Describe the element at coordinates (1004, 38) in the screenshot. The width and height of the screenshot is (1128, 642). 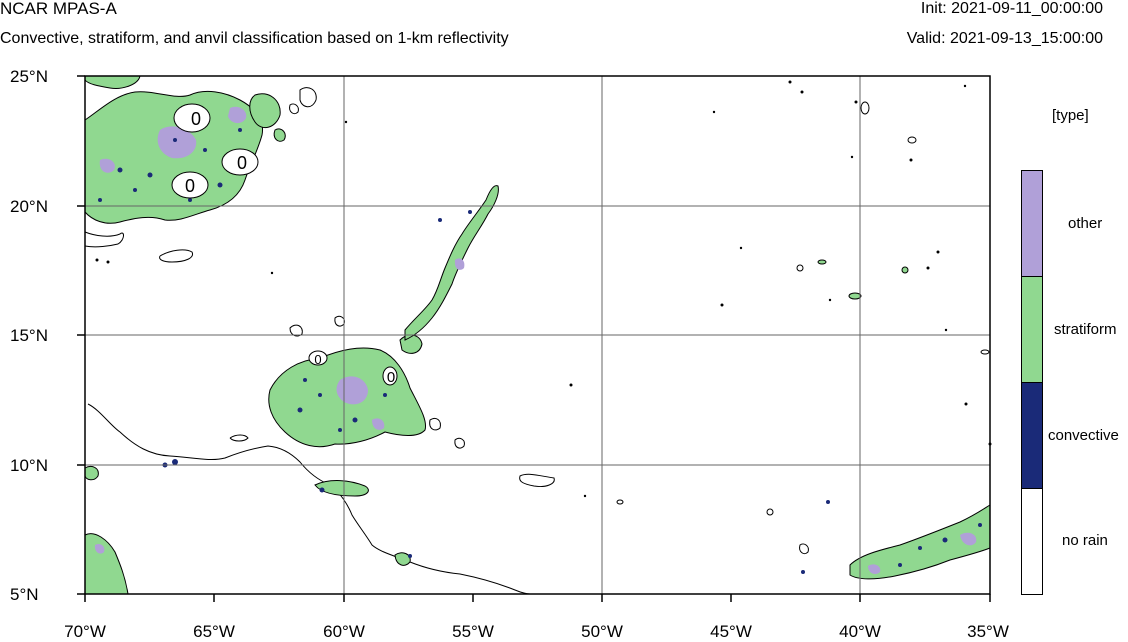
I see `valid-time: Valid: 2021-09-13_15:00:00` at that location.